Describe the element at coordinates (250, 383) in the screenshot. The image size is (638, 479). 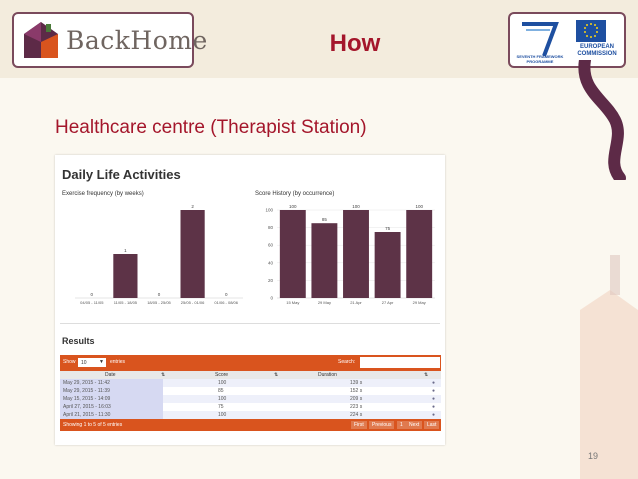
I see `table-row: May 29, 2015 - 11:42 100 139 s ●` at that location.